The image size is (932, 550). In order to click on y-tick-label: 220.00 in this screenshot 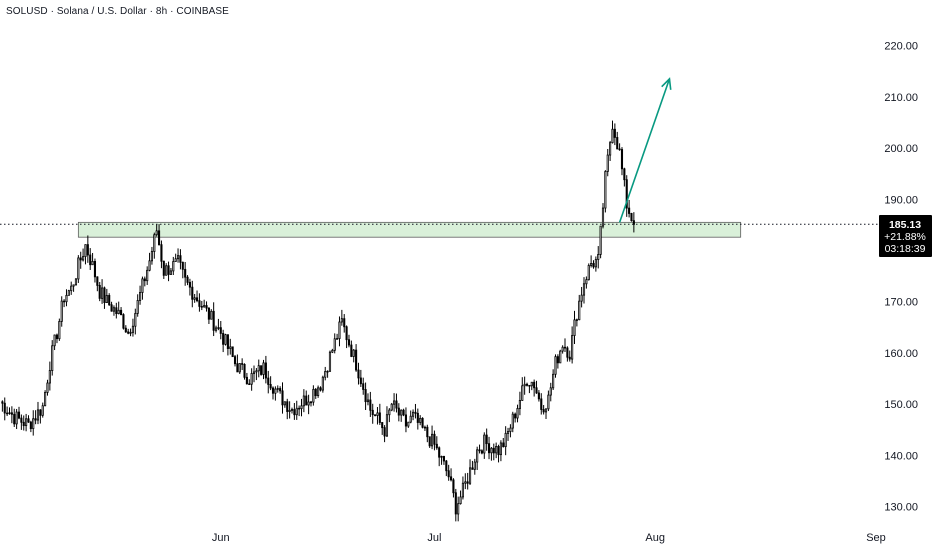, I will do `click(901, 47)`.